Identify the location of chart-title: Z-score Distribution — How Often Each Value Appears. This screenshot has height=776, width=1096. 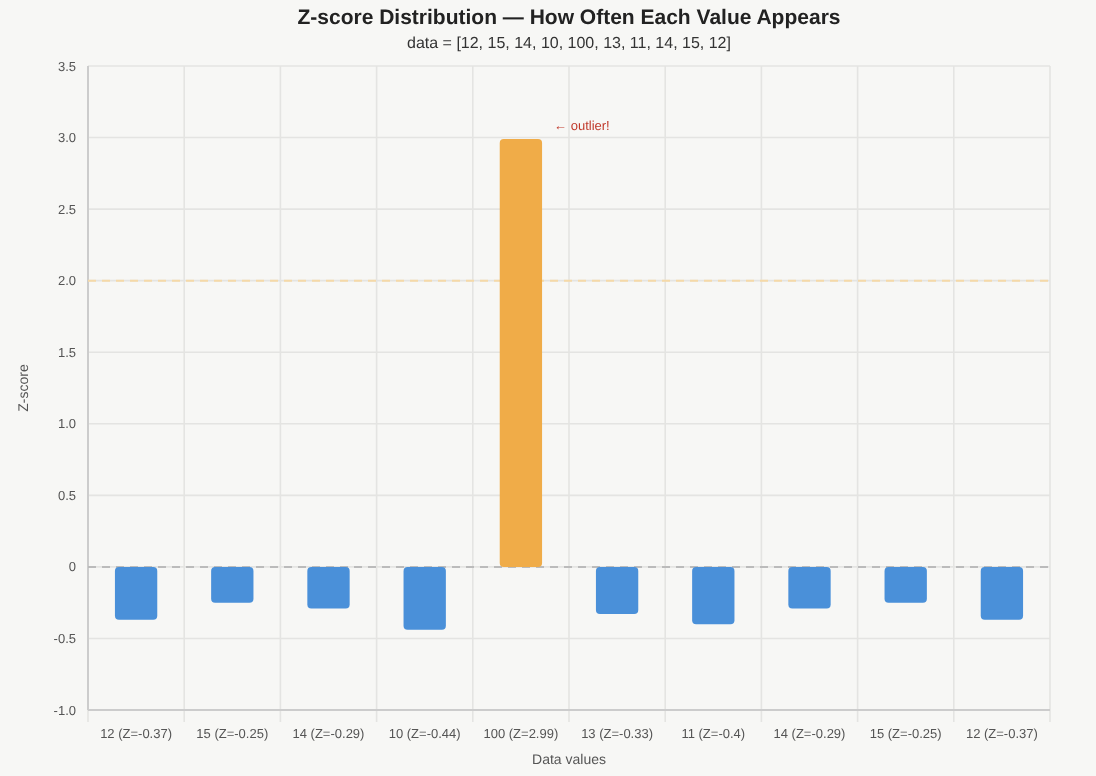
(569, 18).